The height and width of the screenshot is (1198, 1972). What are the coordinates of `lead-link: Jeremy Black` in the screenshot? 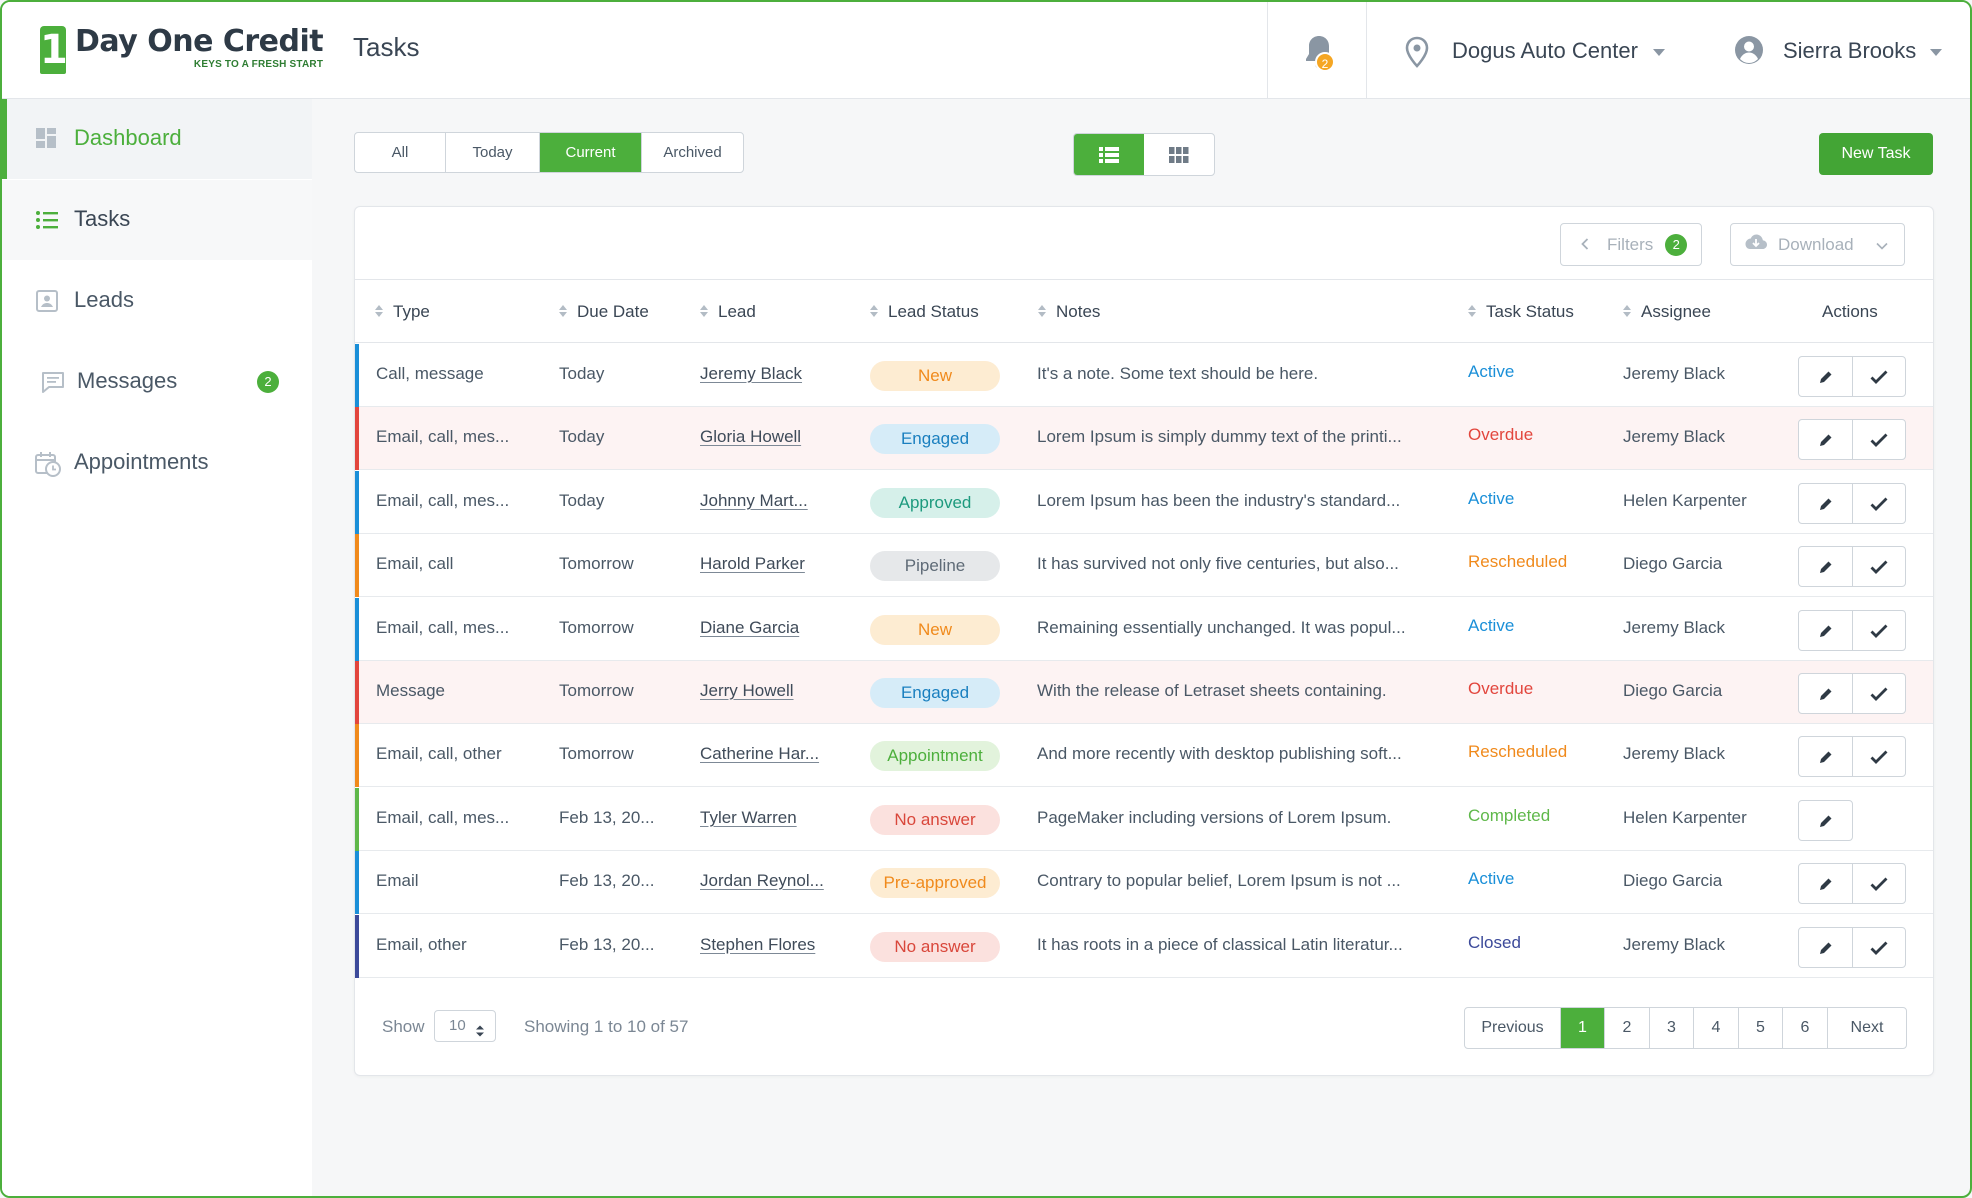 It's located at (751, 373).